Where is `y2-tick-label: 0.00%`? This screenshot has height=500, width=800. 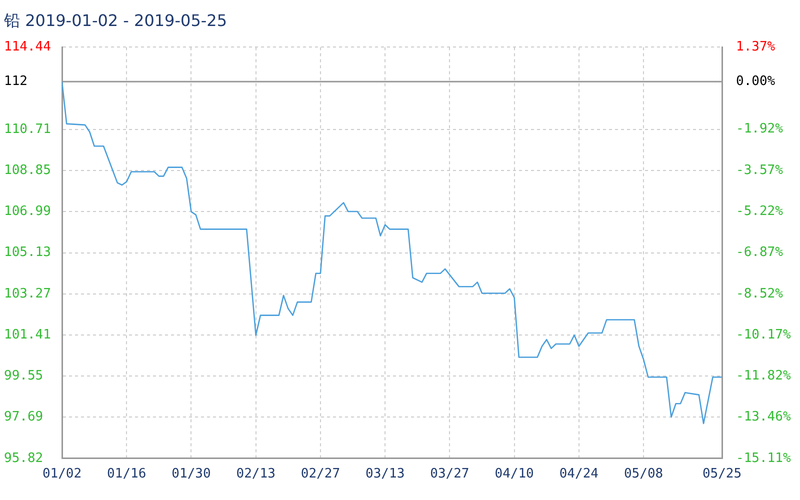 y2-tick-label: 0.00% is located at coordinates (756, 81).